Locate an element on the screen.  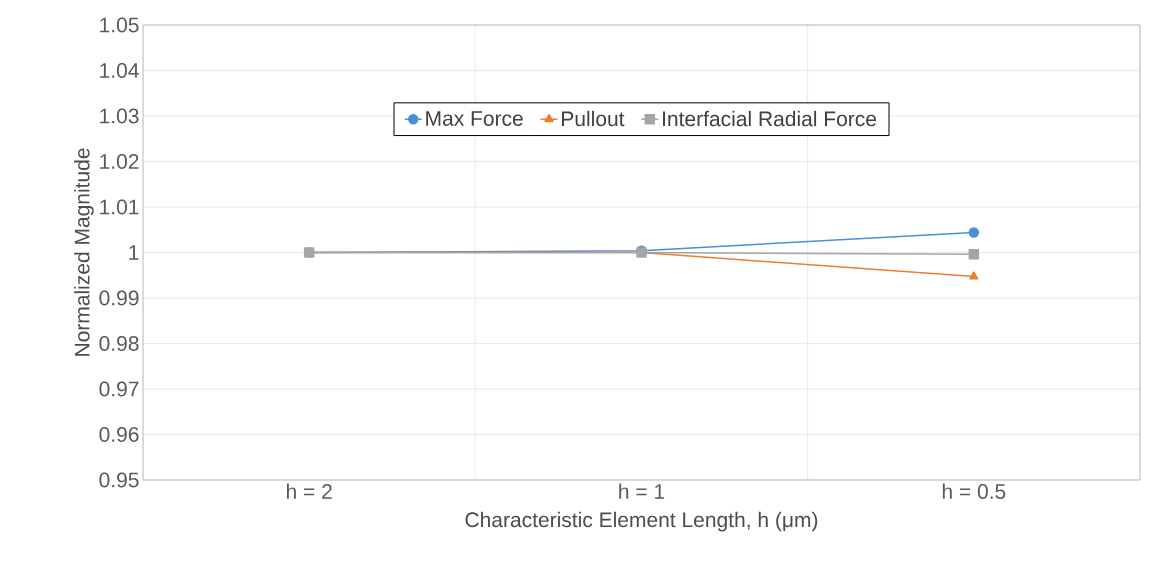
y-tick-label: 0.99 is located at coordinates (119, 298).